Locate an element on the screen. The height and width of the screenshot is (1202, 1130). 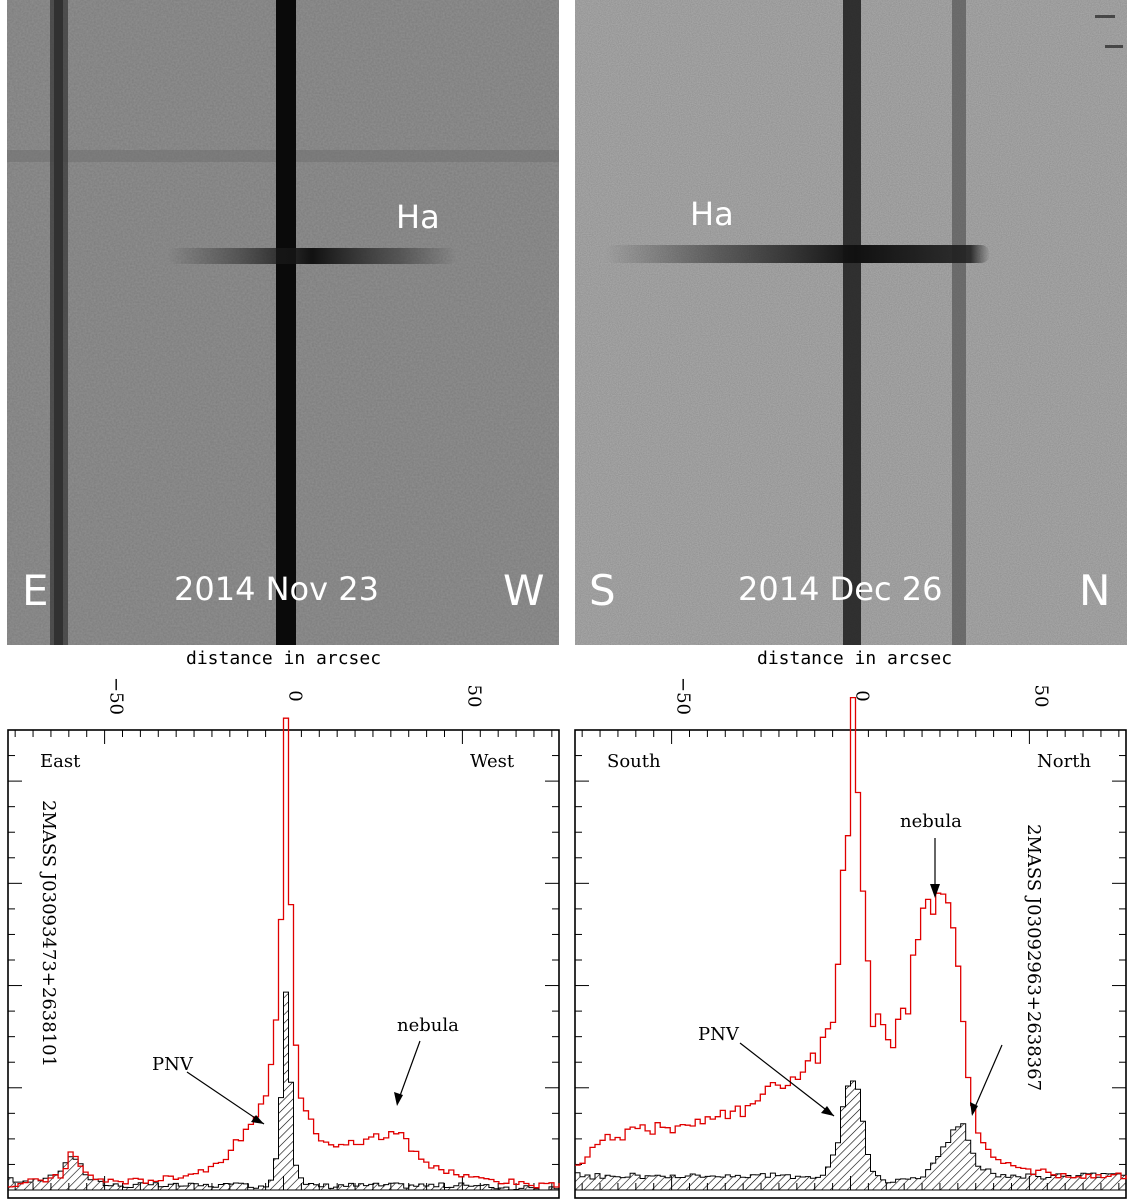
image-left-date: 2014 Nov 23 is located at coordinates (276, 589).